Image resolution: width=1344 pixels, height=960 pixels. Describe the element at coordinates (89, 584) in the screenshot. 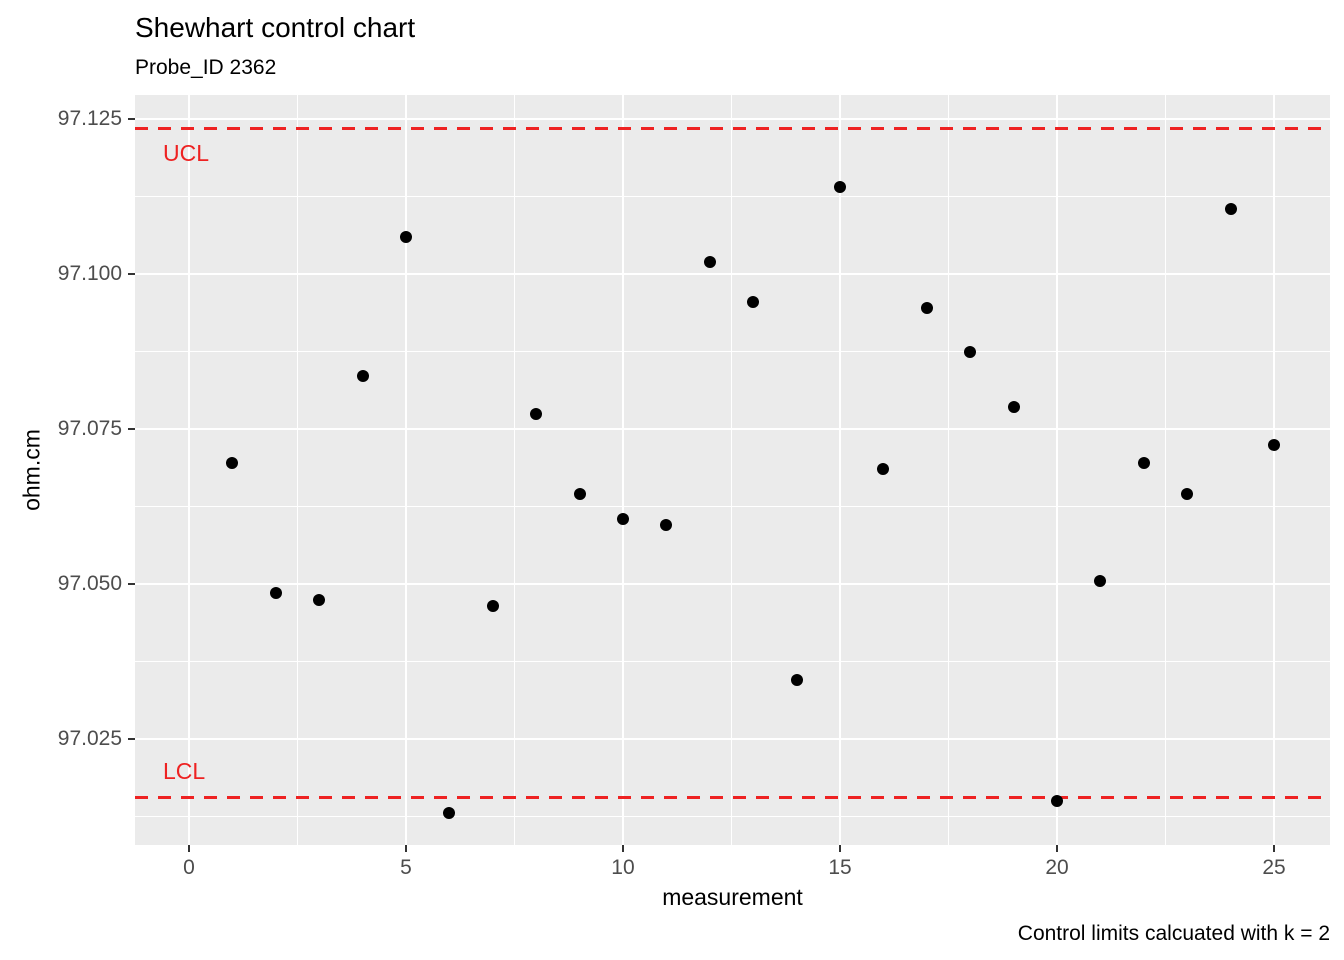

I see `y-tick-label: 97.050` at that location.